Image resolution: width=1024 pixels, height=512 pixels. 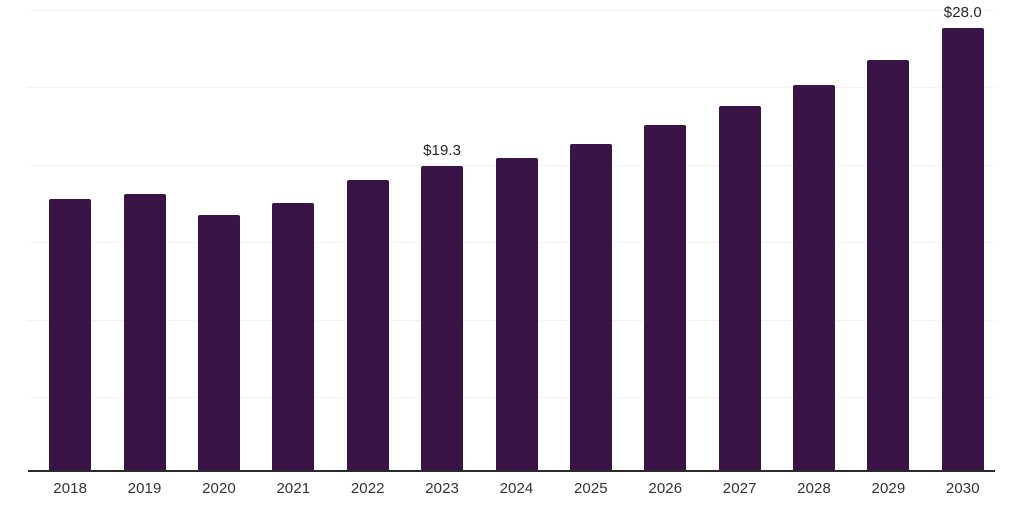 What do you see at coordinates (293, 488) in the screenshot?
I see `x-tick-label-2021: 2021` at bounding box center [293, 488].